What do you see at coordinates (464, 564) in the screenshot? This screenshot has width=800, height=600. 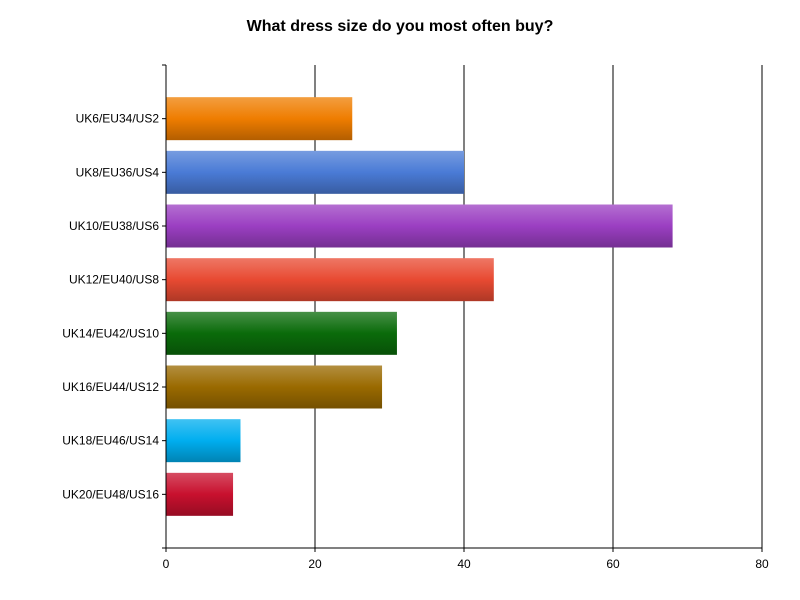 I see `x-tick-label: 40` at bounding box center [464, 564].